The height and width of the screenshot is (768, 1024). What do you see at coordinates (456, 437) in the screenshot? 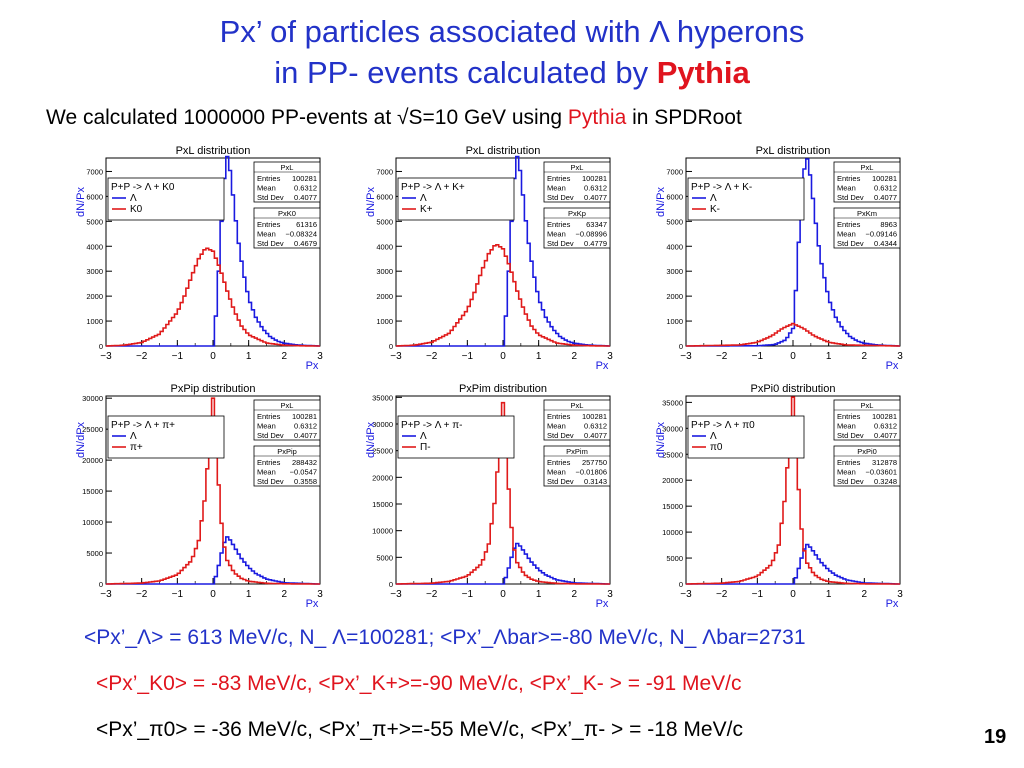
I see `legend: P+P -> Λ + π-ΛΠ-` at bounding box center [456, 437].